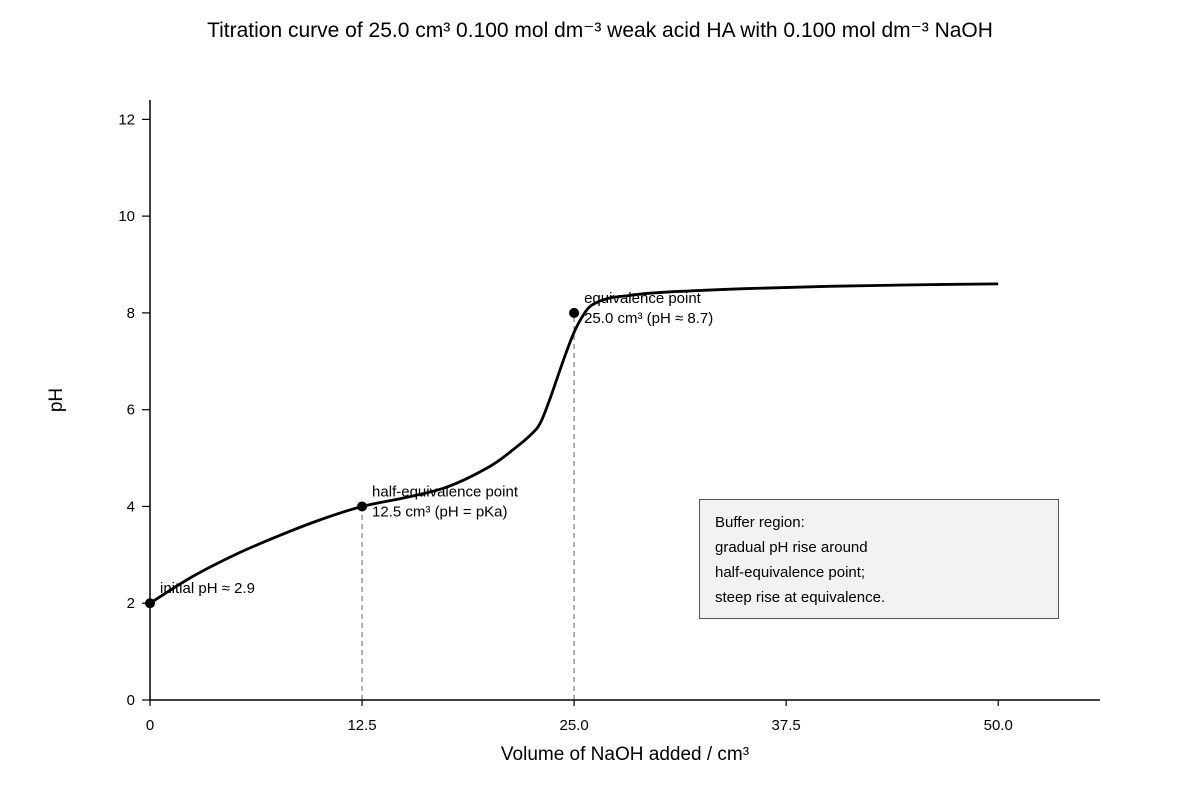  I want to click on marker-label: initial pH ≈ 2.9, so click(207, 588).